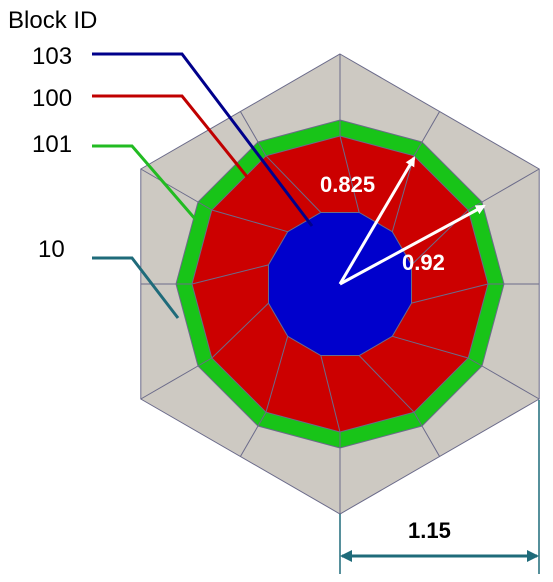  I want to click on radius-label-092: 0.92, so click(423, 262).